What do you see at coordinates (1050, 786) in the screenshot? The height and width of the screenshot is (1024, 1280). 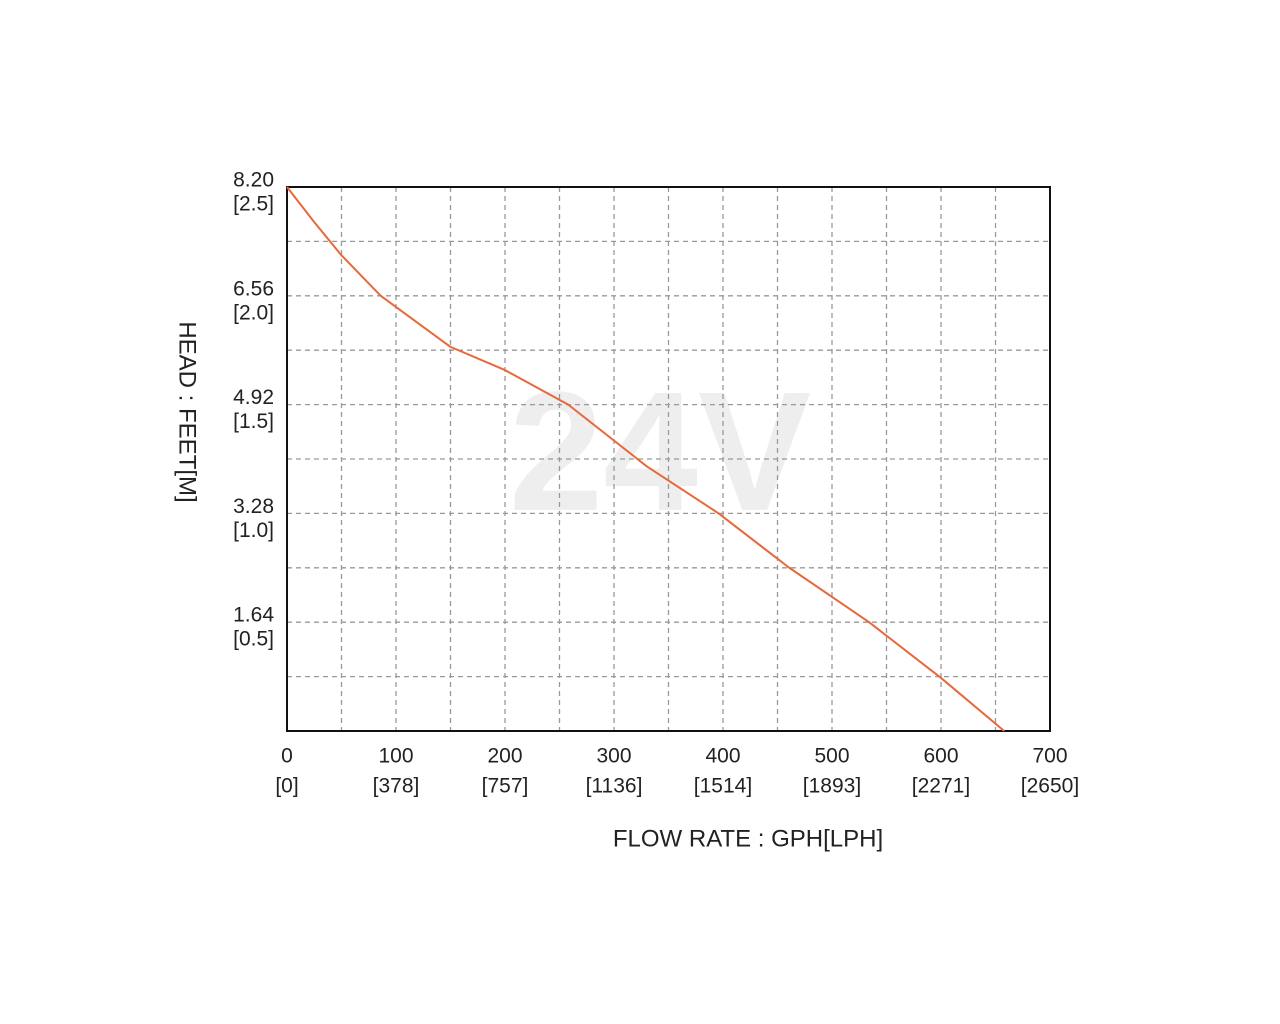 I see `x-tick-metric: [2650]` at bounding box center [1050, 786].